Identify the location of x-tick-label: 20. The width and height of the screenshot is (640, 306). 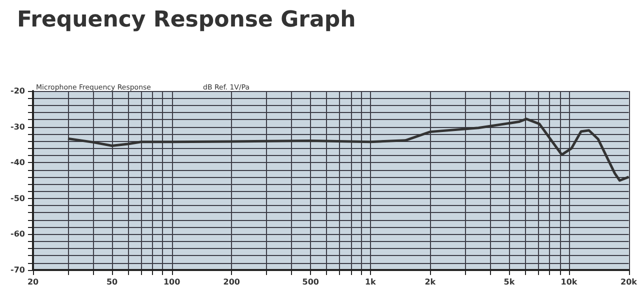
(33, 282).